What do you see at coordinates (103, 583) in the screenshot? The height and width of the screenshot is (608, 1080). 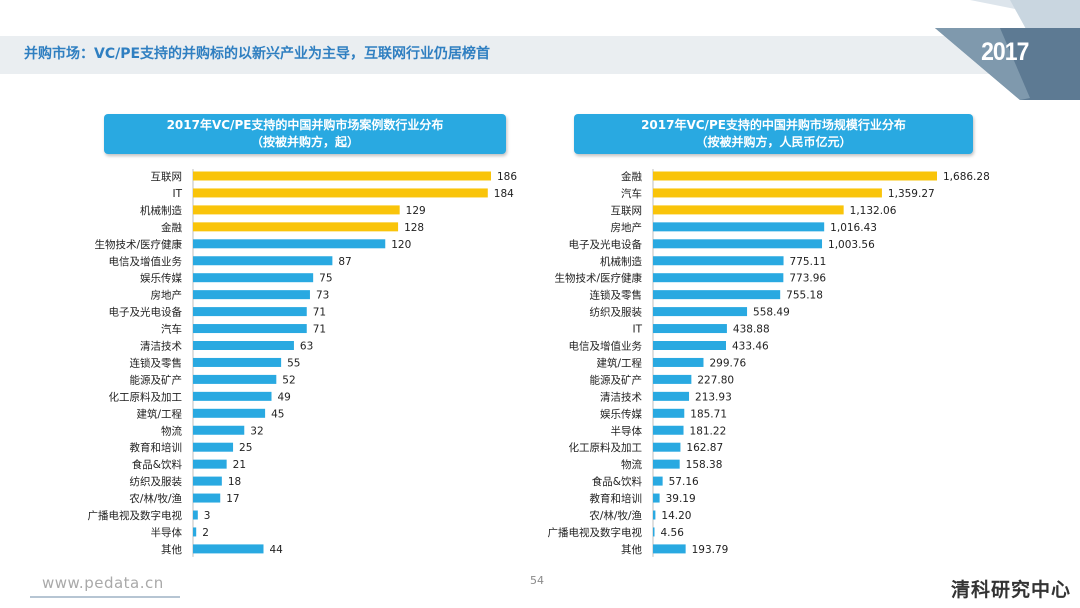 I see `footer-url: www.pedata.cn` at bounding box center [103, 583].